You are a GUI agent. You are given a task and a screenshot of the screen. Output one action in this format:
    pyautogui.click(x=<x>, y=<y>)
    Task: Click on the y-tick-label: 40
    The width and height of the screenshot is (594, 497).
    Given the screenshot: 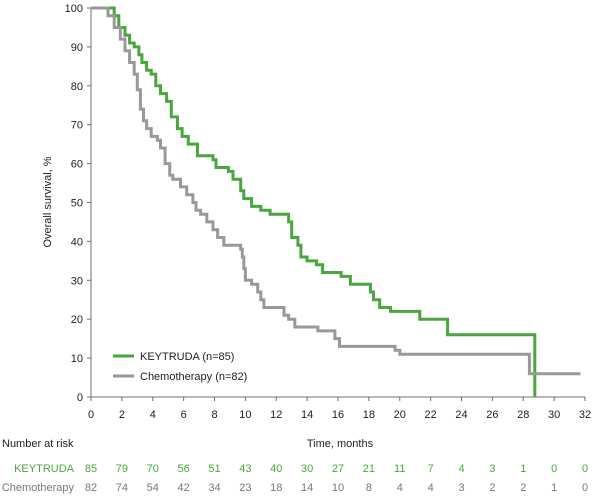 What is the action you would take?
    pyautogui.click(x=77, y=242)
    